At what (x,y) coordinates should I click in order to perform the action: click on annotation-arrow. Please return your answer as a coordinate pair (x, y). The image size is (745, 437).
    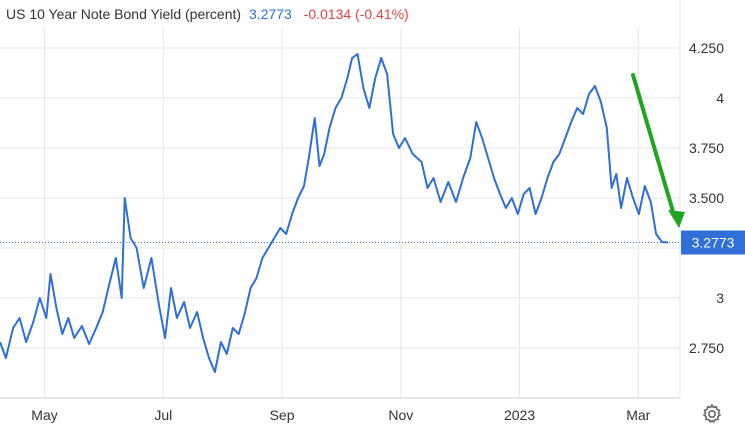
    Looking at the image, I should click on (653, 145).